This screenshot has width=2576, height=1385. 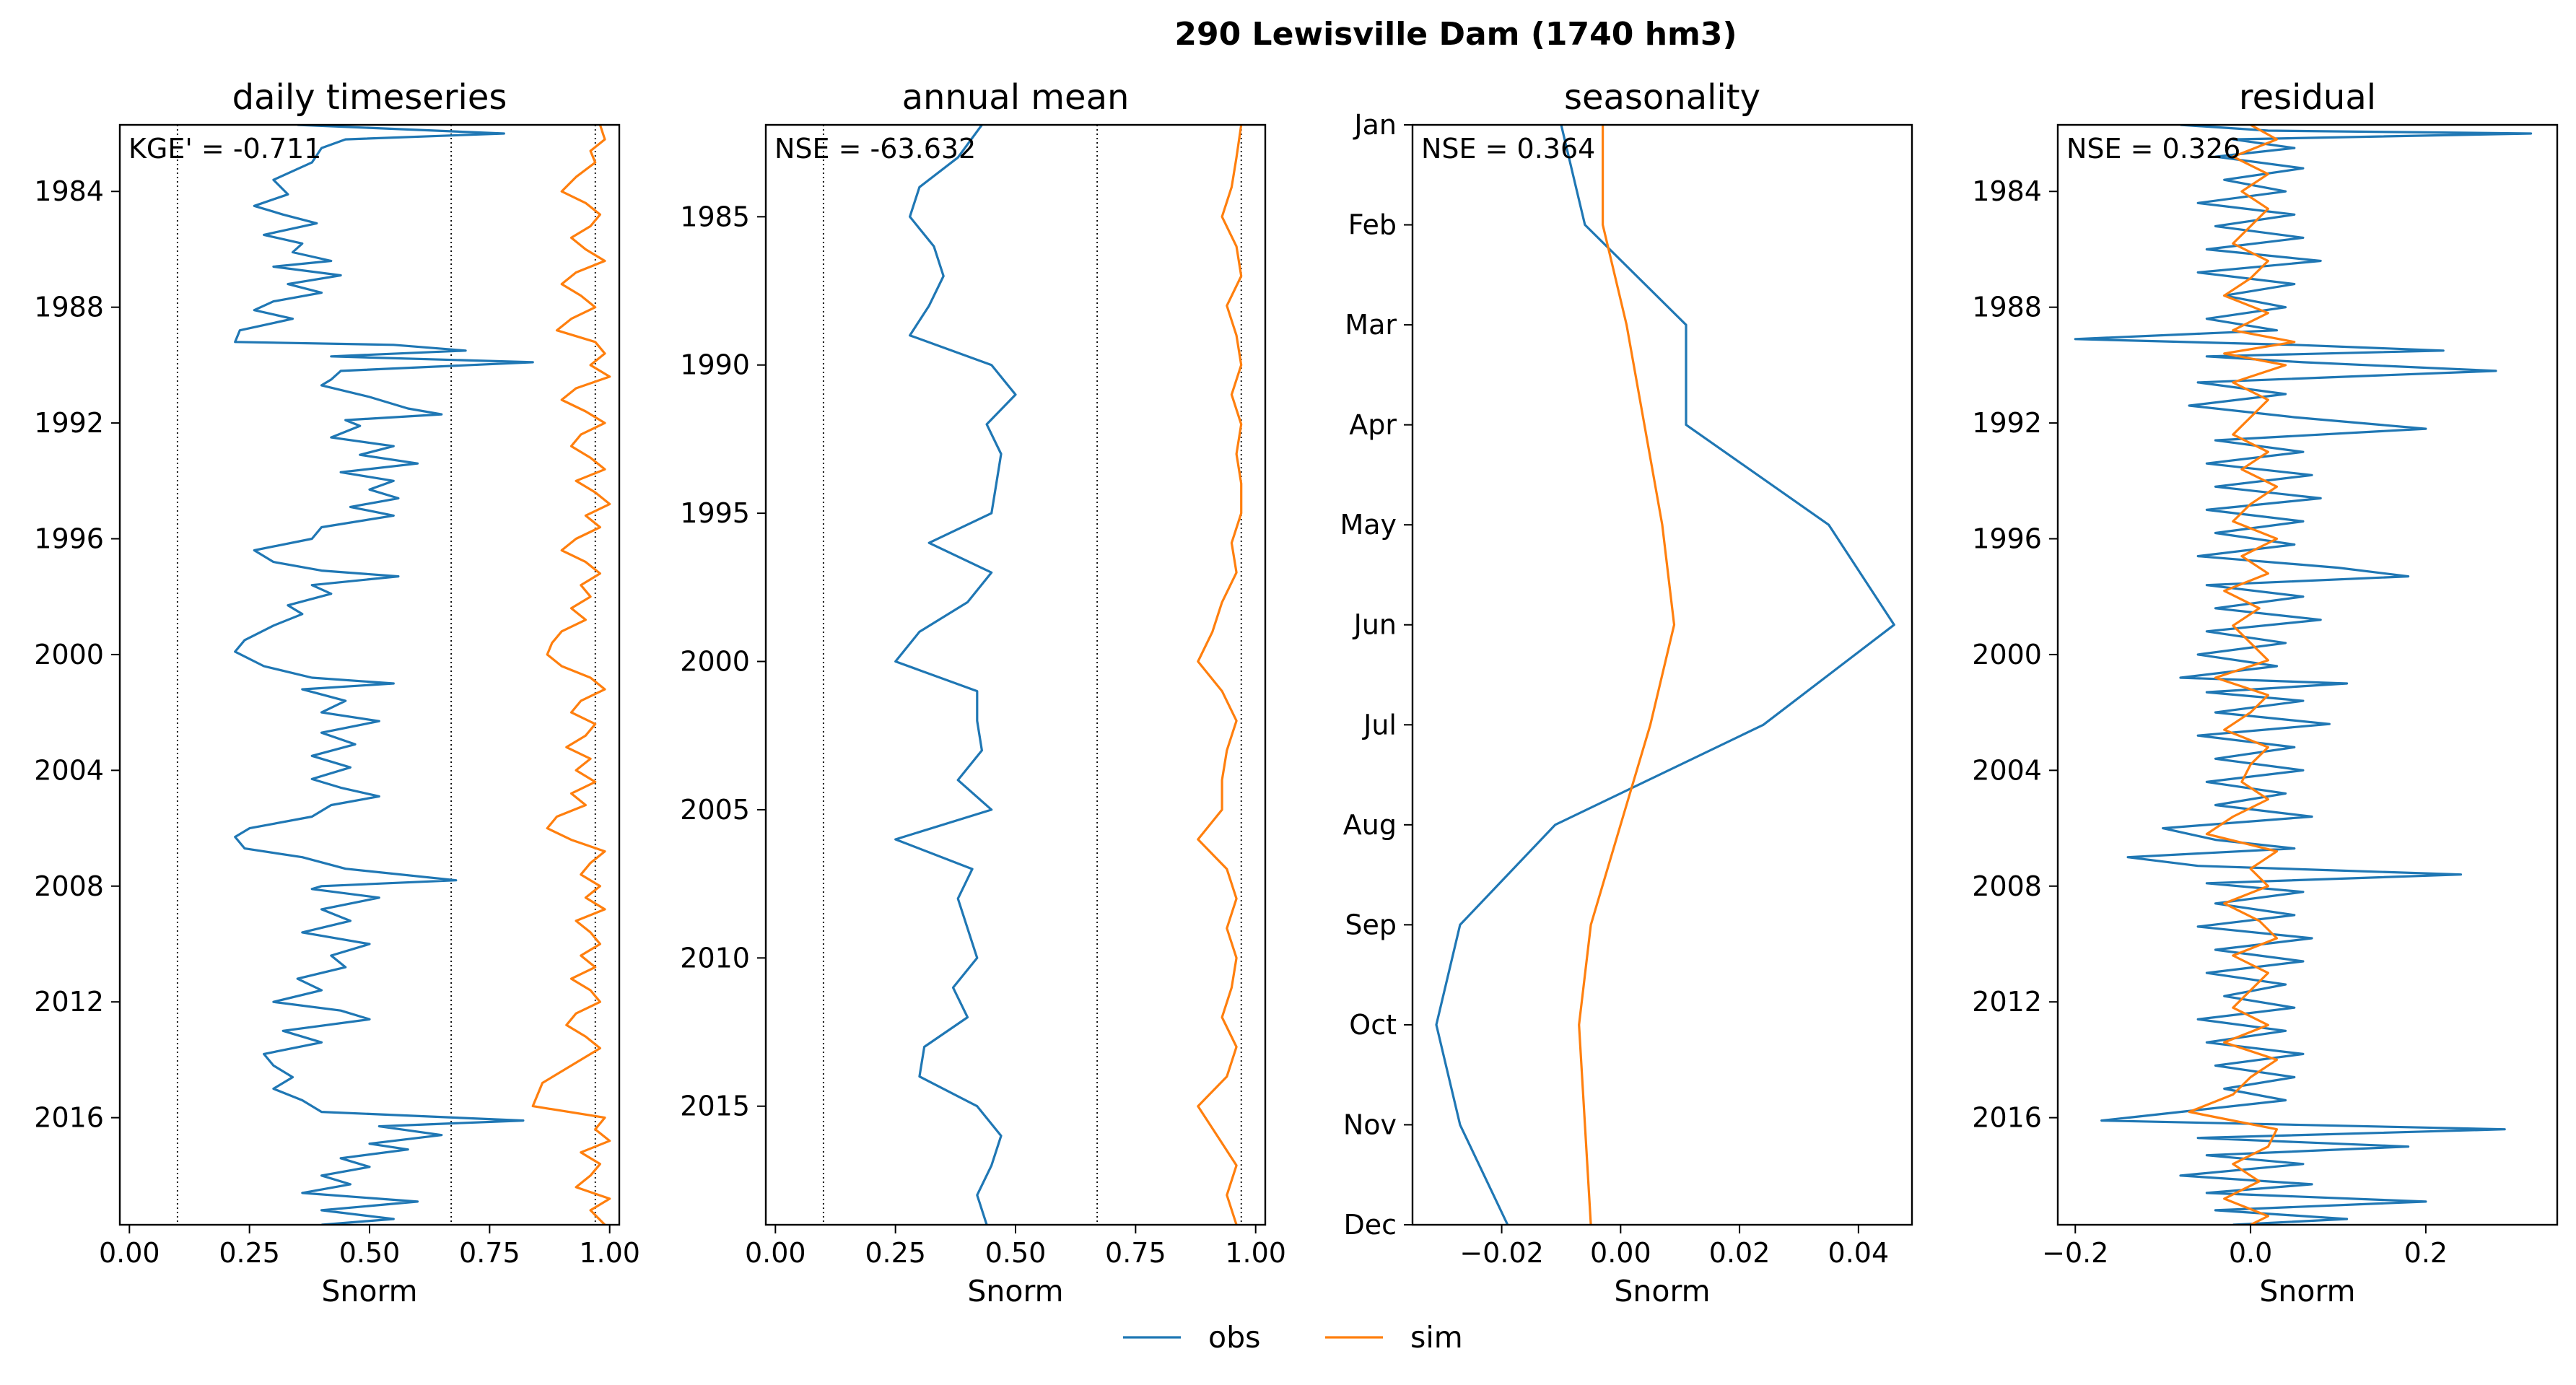 What do you see at coordinates (1370, 1124) in the screenshot?
I see `y-tick-label: Nov` at bounding box center [1370, 1124].